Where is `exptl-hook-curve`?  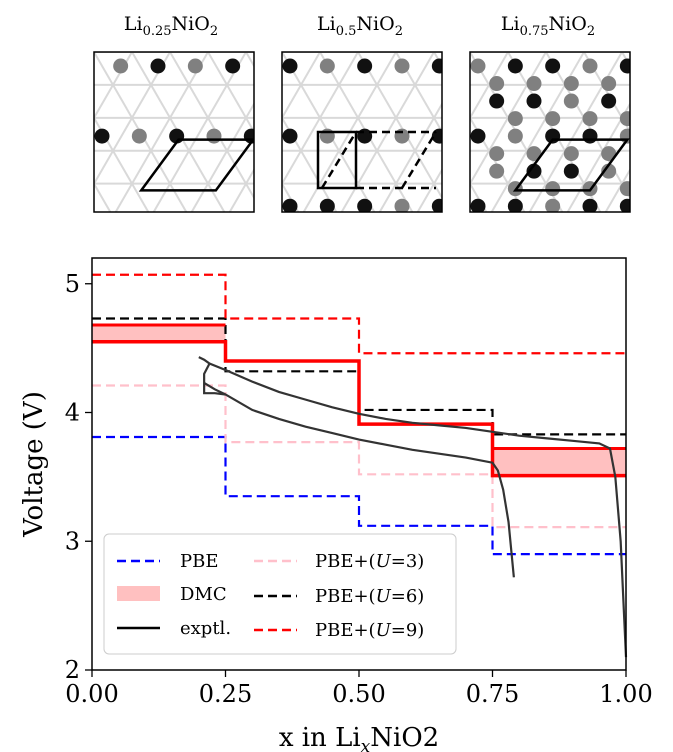
exptl-hook-curve is located at coordinates (214, 379).